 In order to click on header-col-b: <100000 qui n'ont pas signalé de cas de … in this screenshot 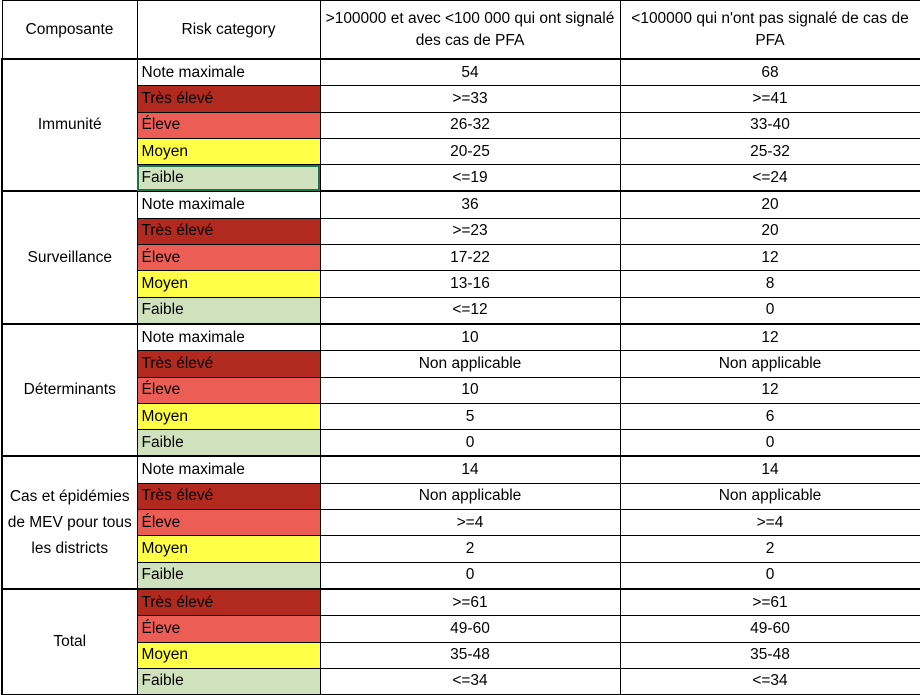, I will do `click(769, 30)`.